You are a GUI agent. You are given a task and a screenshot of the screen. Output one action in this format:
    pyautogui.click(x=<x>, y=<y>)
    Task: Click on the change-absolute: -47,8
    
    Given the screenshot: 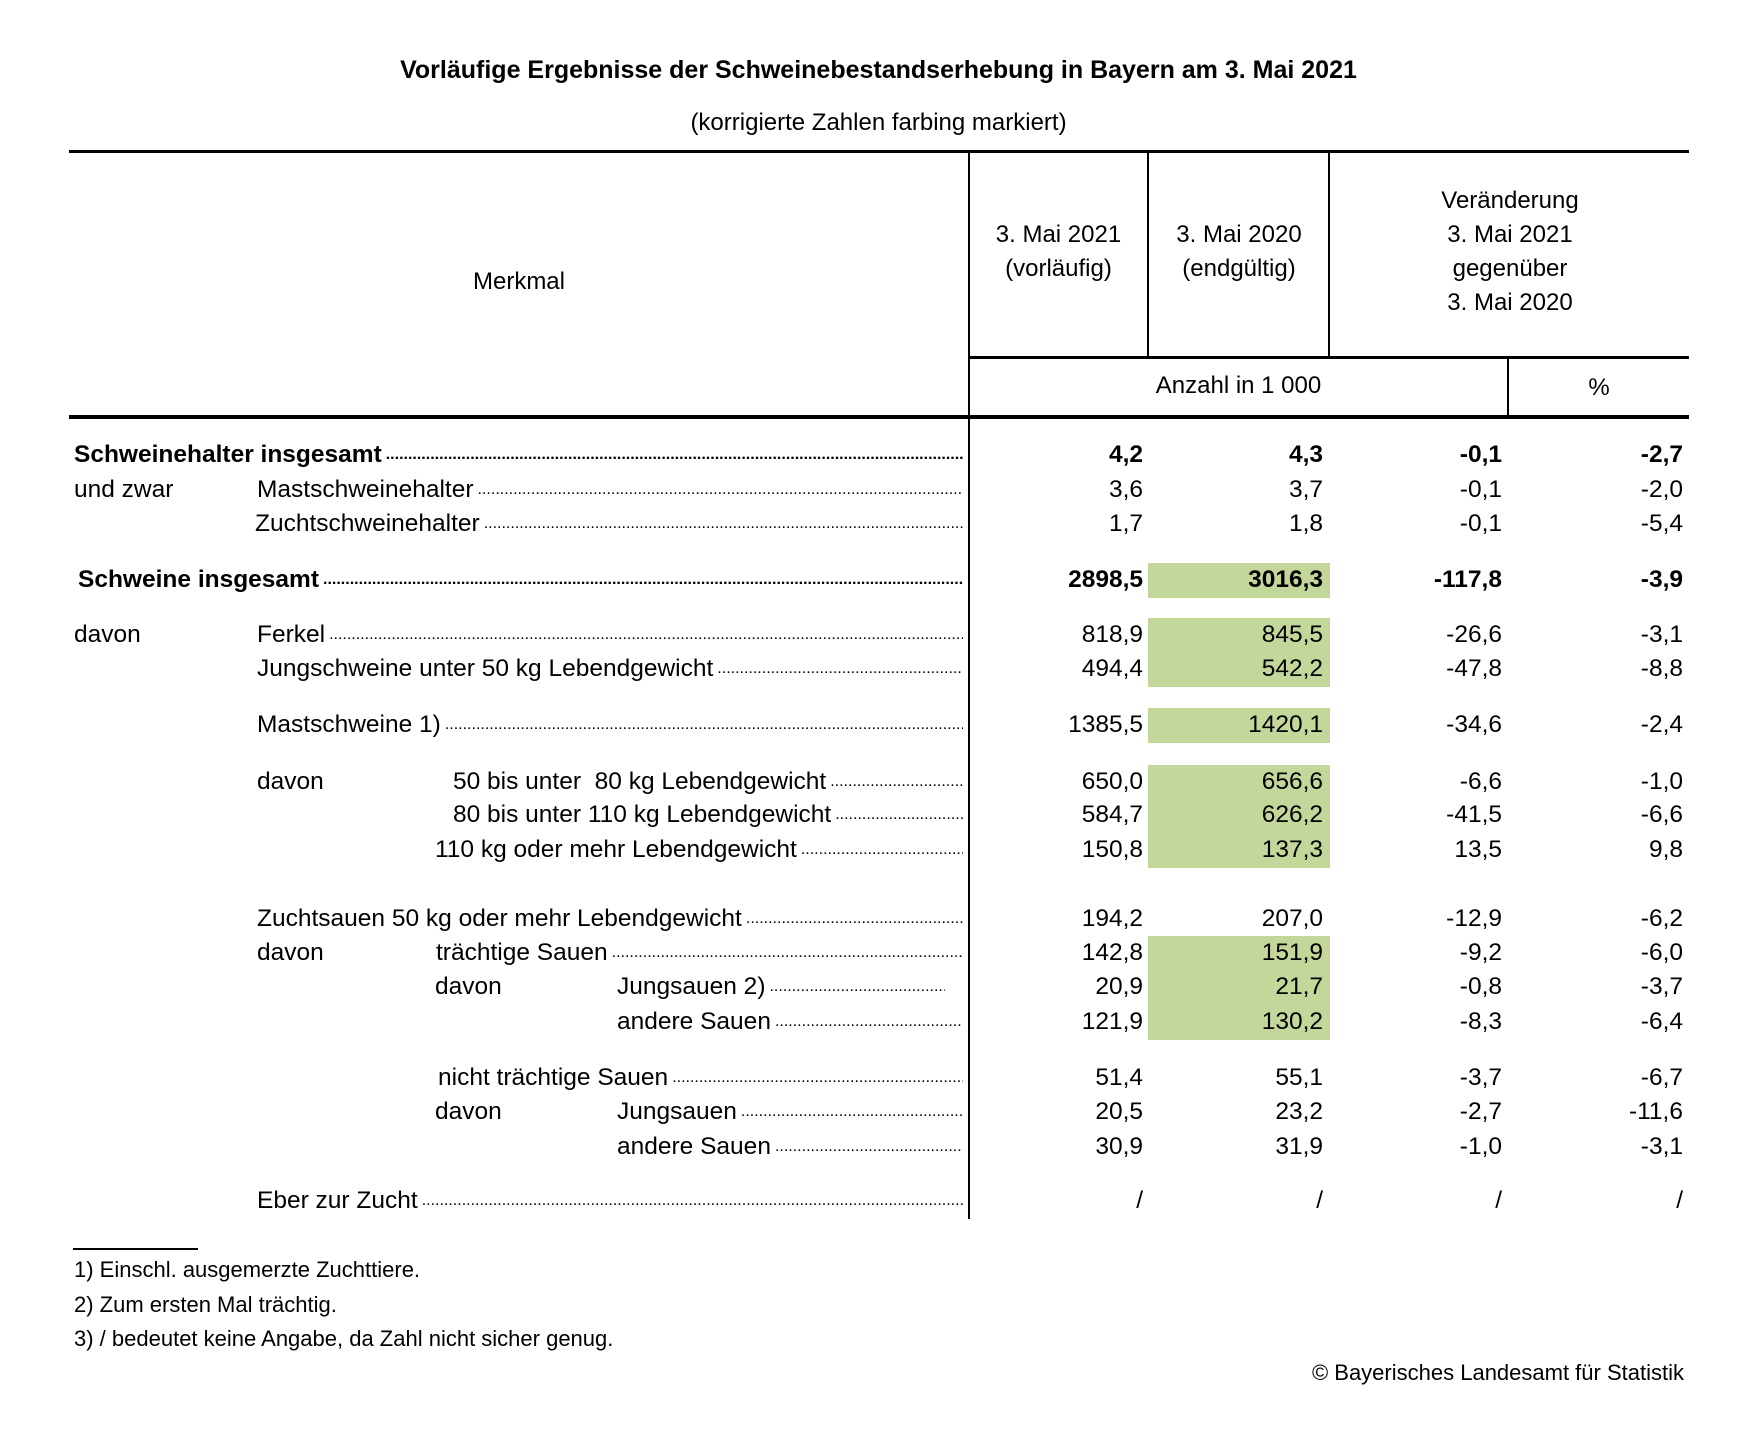 What is the action you would take?
    pyautogui.click(x=1474, y=668)
    